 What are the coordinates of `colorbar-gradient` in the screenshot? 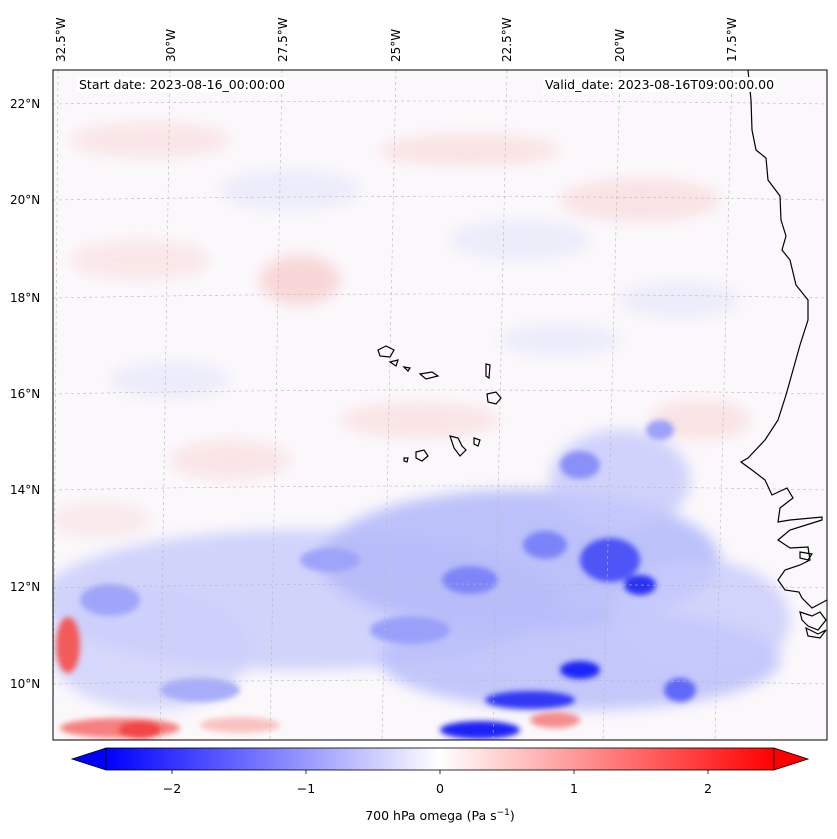 It's located at (440, 759).